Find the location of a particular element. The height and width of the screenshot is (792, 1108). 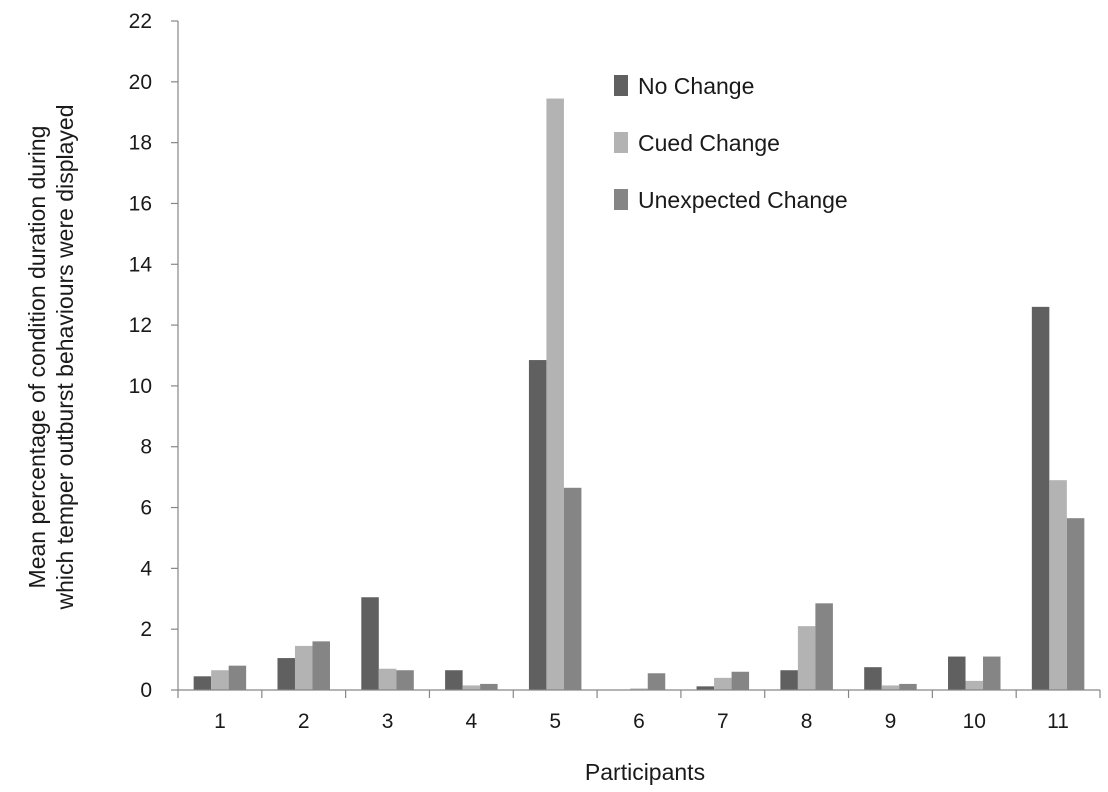

x-tick-label: 3 is located at coordinates (388, 721).